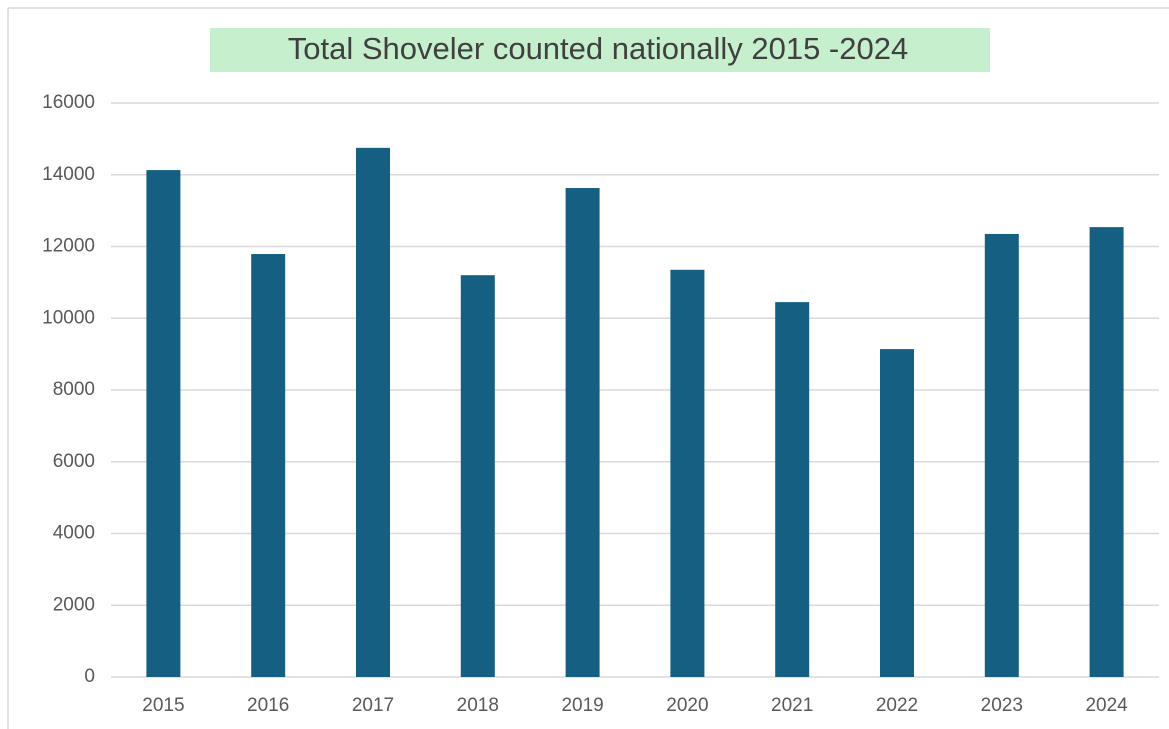  Describe the element at coordinates (74, 604) in the screenshot. I see `y-tick-label: 2000` at that location.